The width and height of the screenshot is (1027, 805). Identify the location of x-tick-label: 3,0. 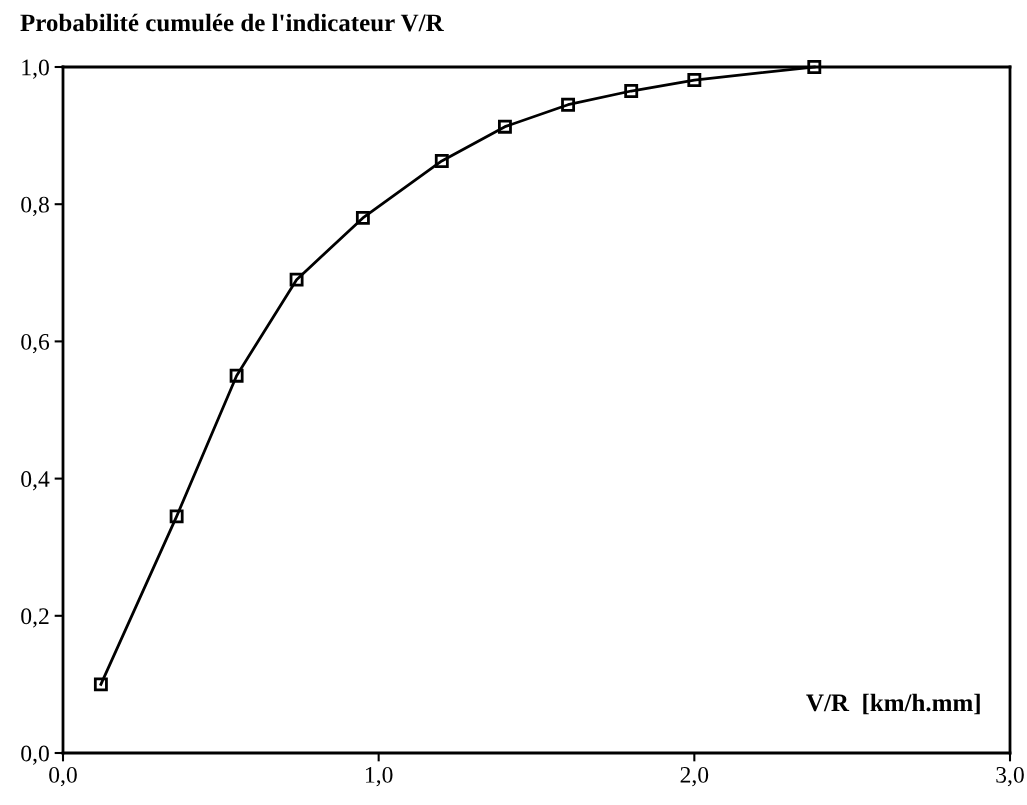
(1010, 776).